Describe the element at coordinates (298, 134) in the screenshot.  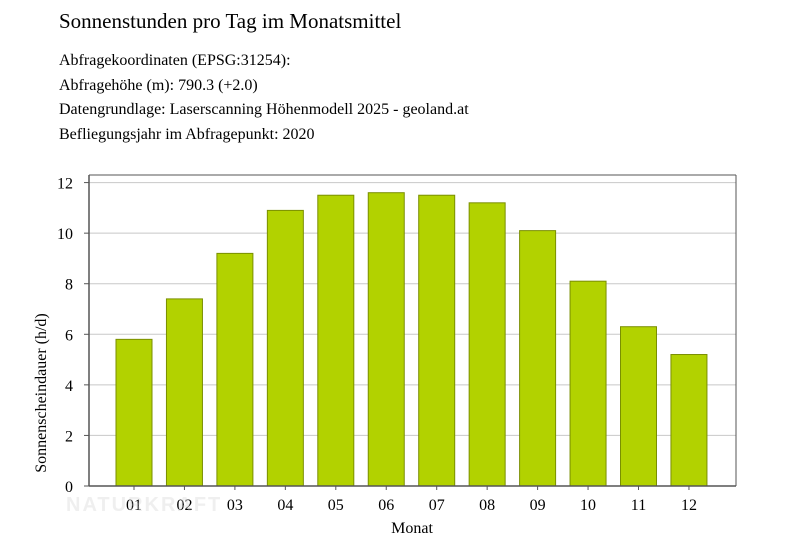
I see `flight-year-value: 2020` at that location.